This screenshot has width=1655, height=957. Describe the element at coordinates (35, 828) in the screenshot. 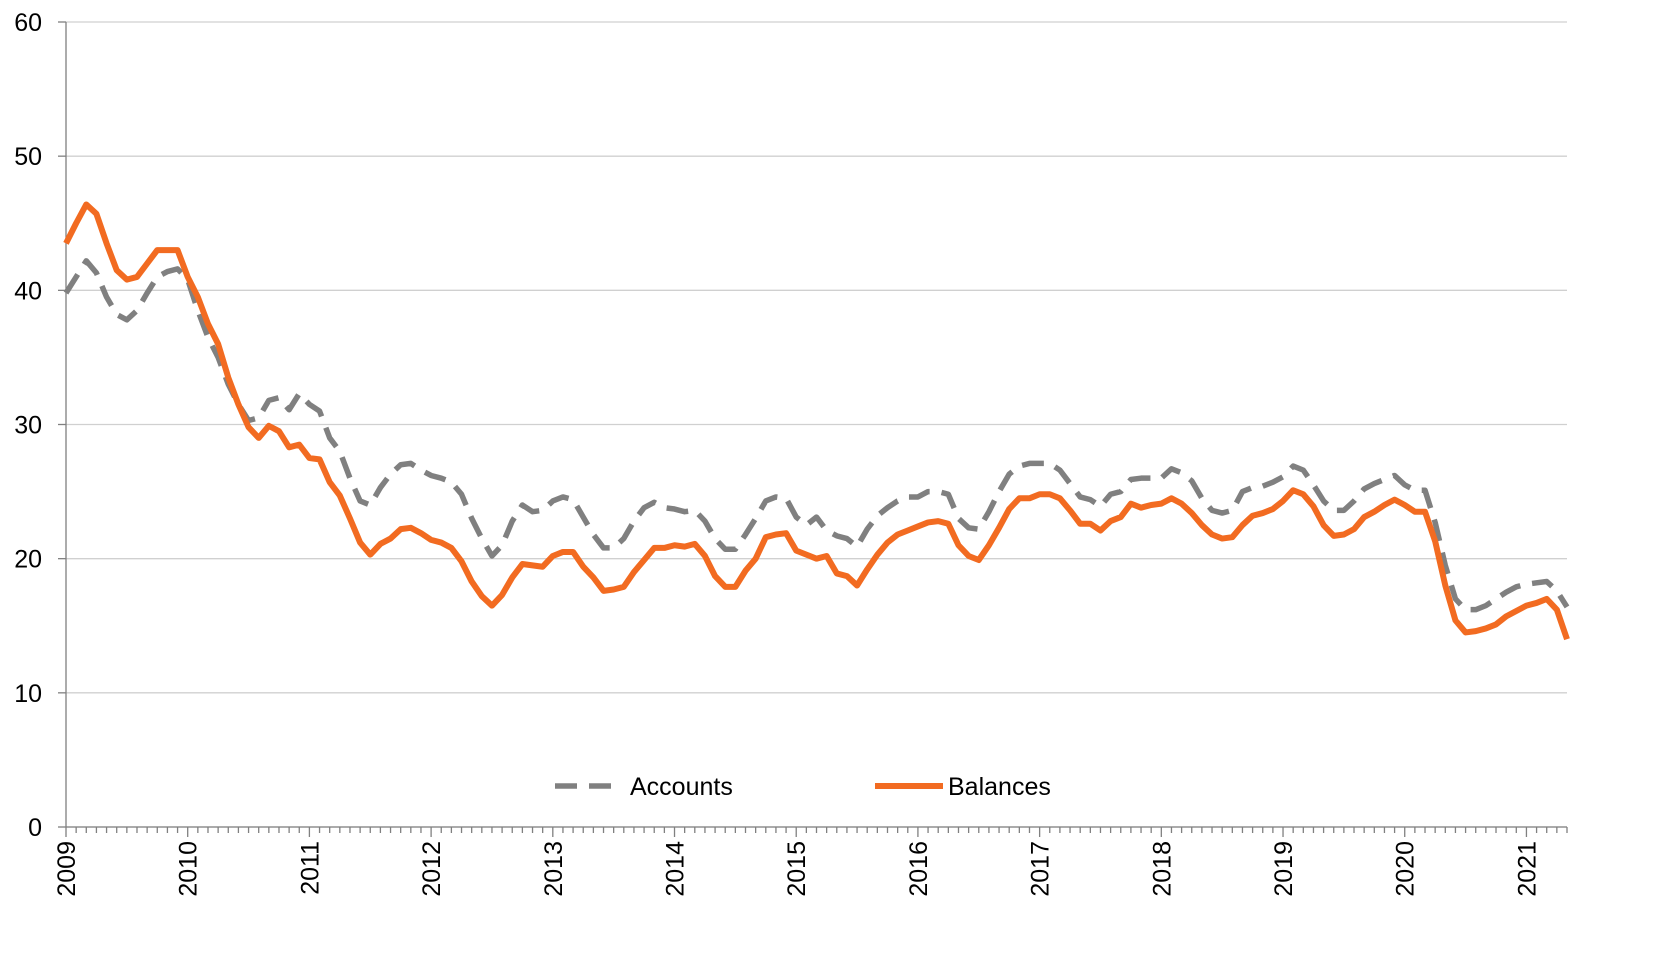

I see `y-tick-label: 0` at that location.